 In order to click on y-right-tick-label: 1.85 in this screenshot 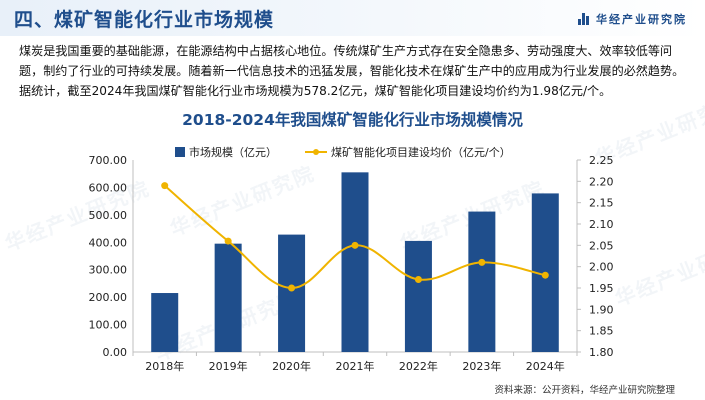, I will do `click(601, 331)`.